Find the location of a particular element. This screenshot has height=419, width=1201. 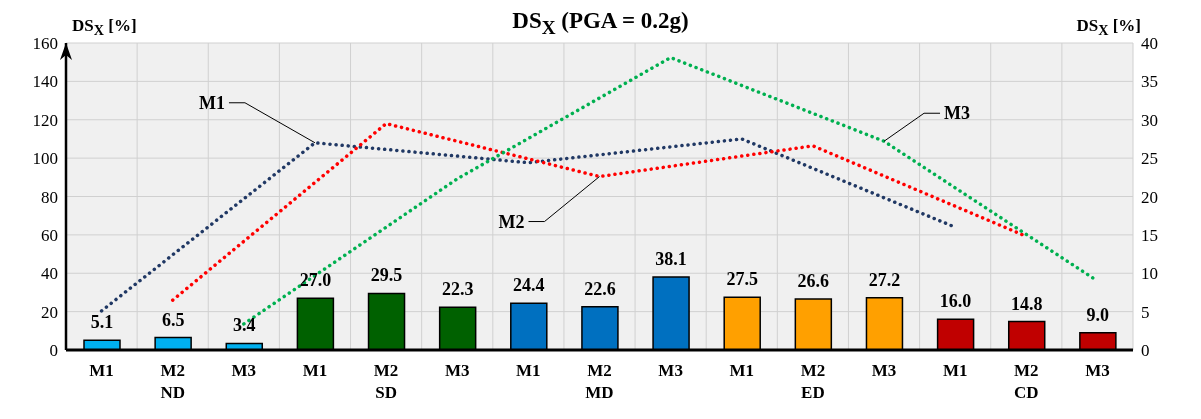

y2-tick-label: 40 is located at coordinates (1149, 44).